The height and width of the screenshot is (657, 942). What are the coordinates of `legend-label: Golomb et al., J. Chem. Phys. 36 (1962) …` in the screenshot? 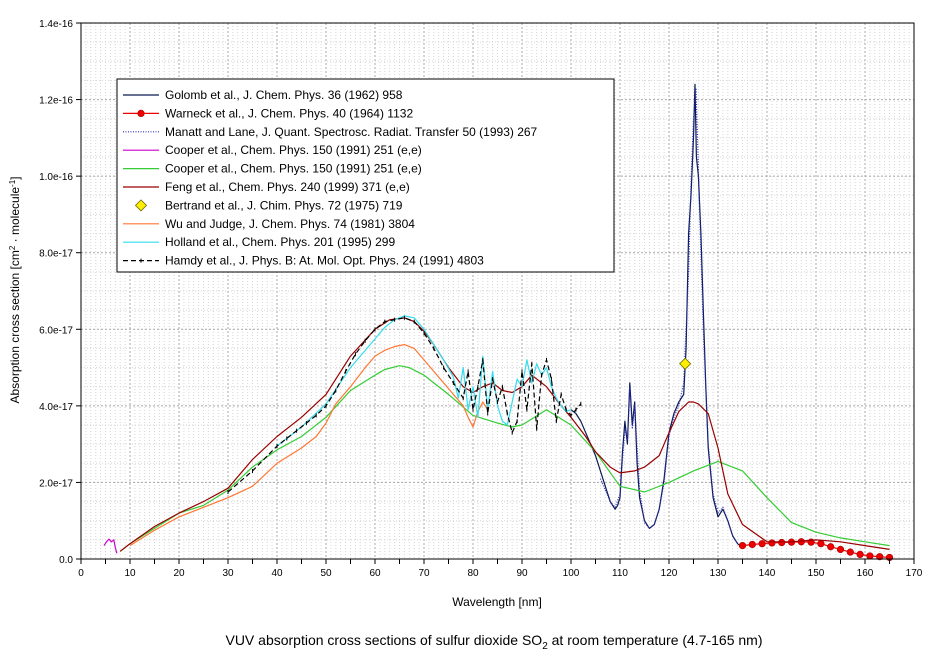 It's located at (284, 95).